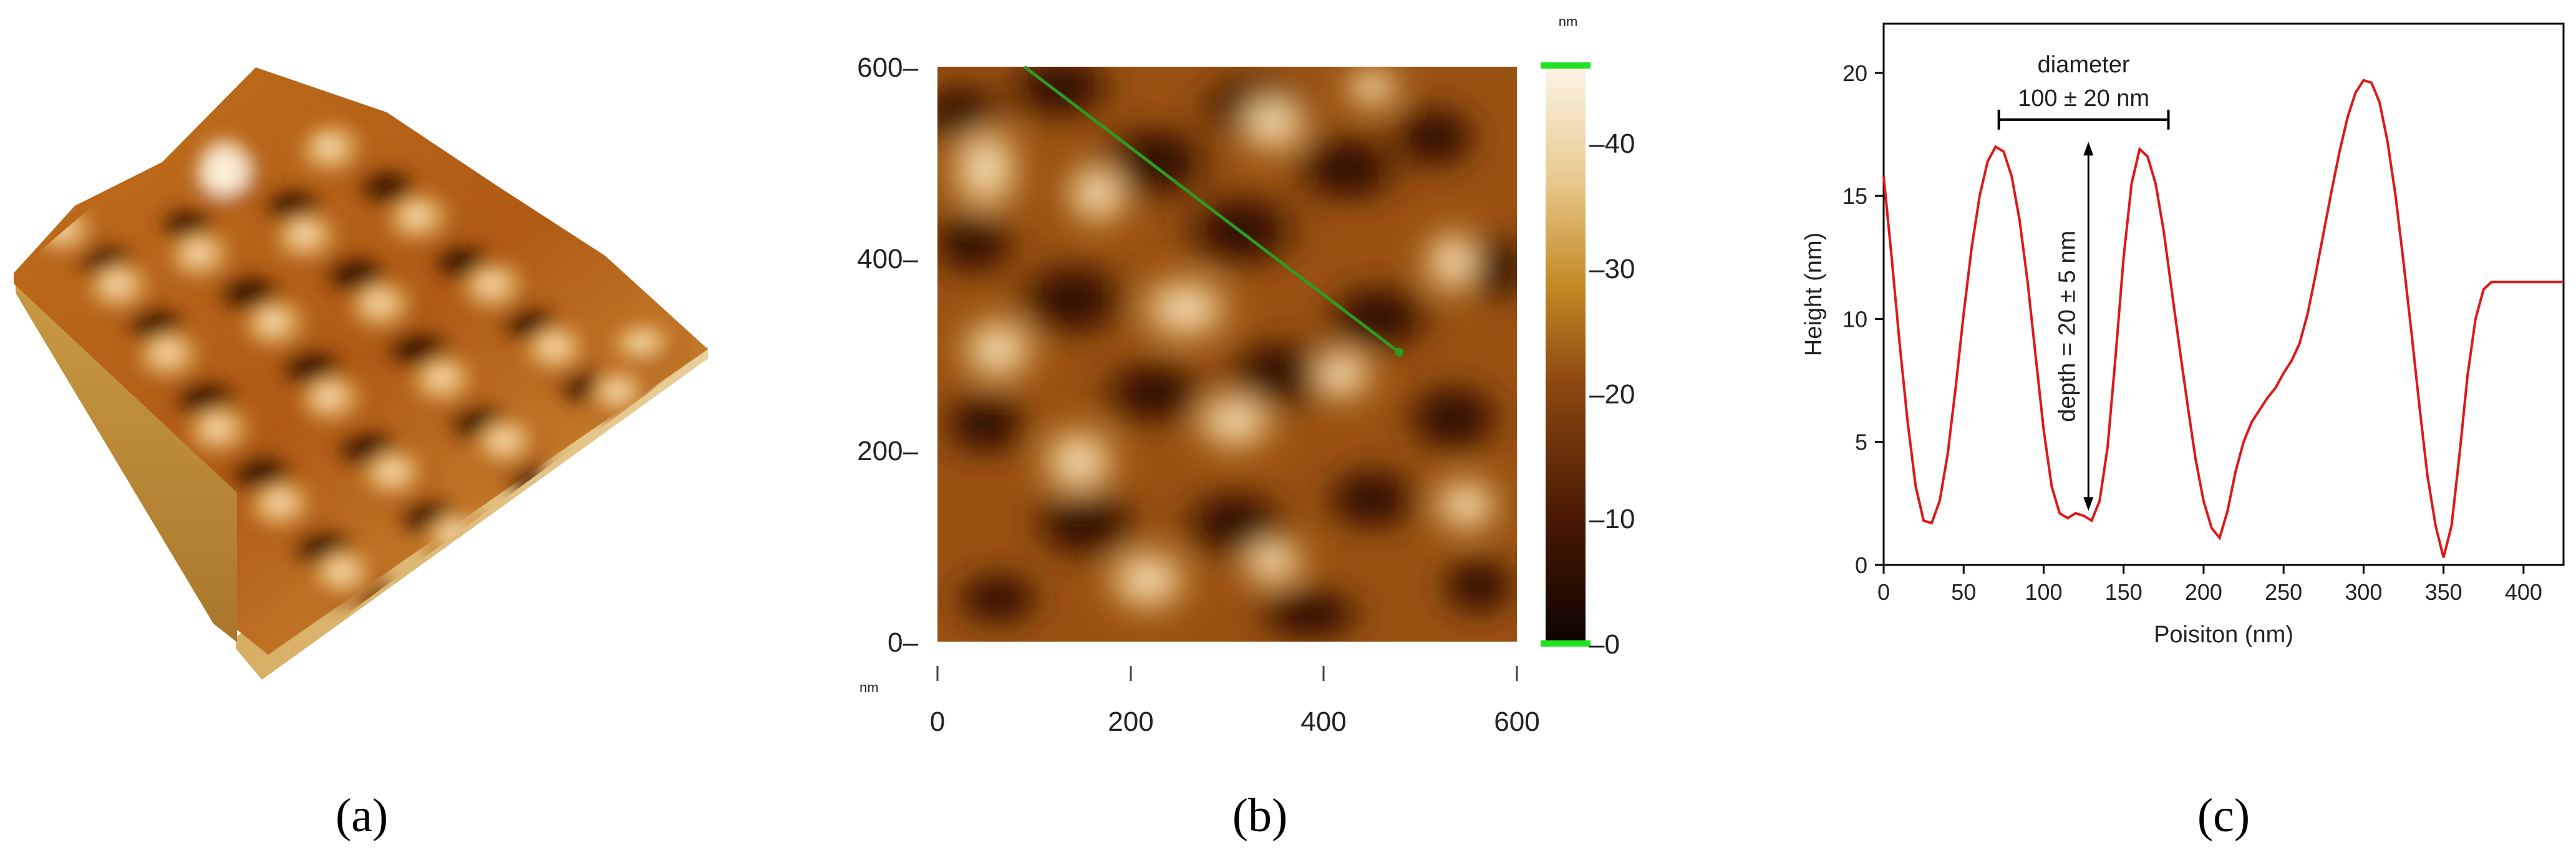 The image size is (2576, 858). I want to click on map-x-unit: nm, so click(869, 687).